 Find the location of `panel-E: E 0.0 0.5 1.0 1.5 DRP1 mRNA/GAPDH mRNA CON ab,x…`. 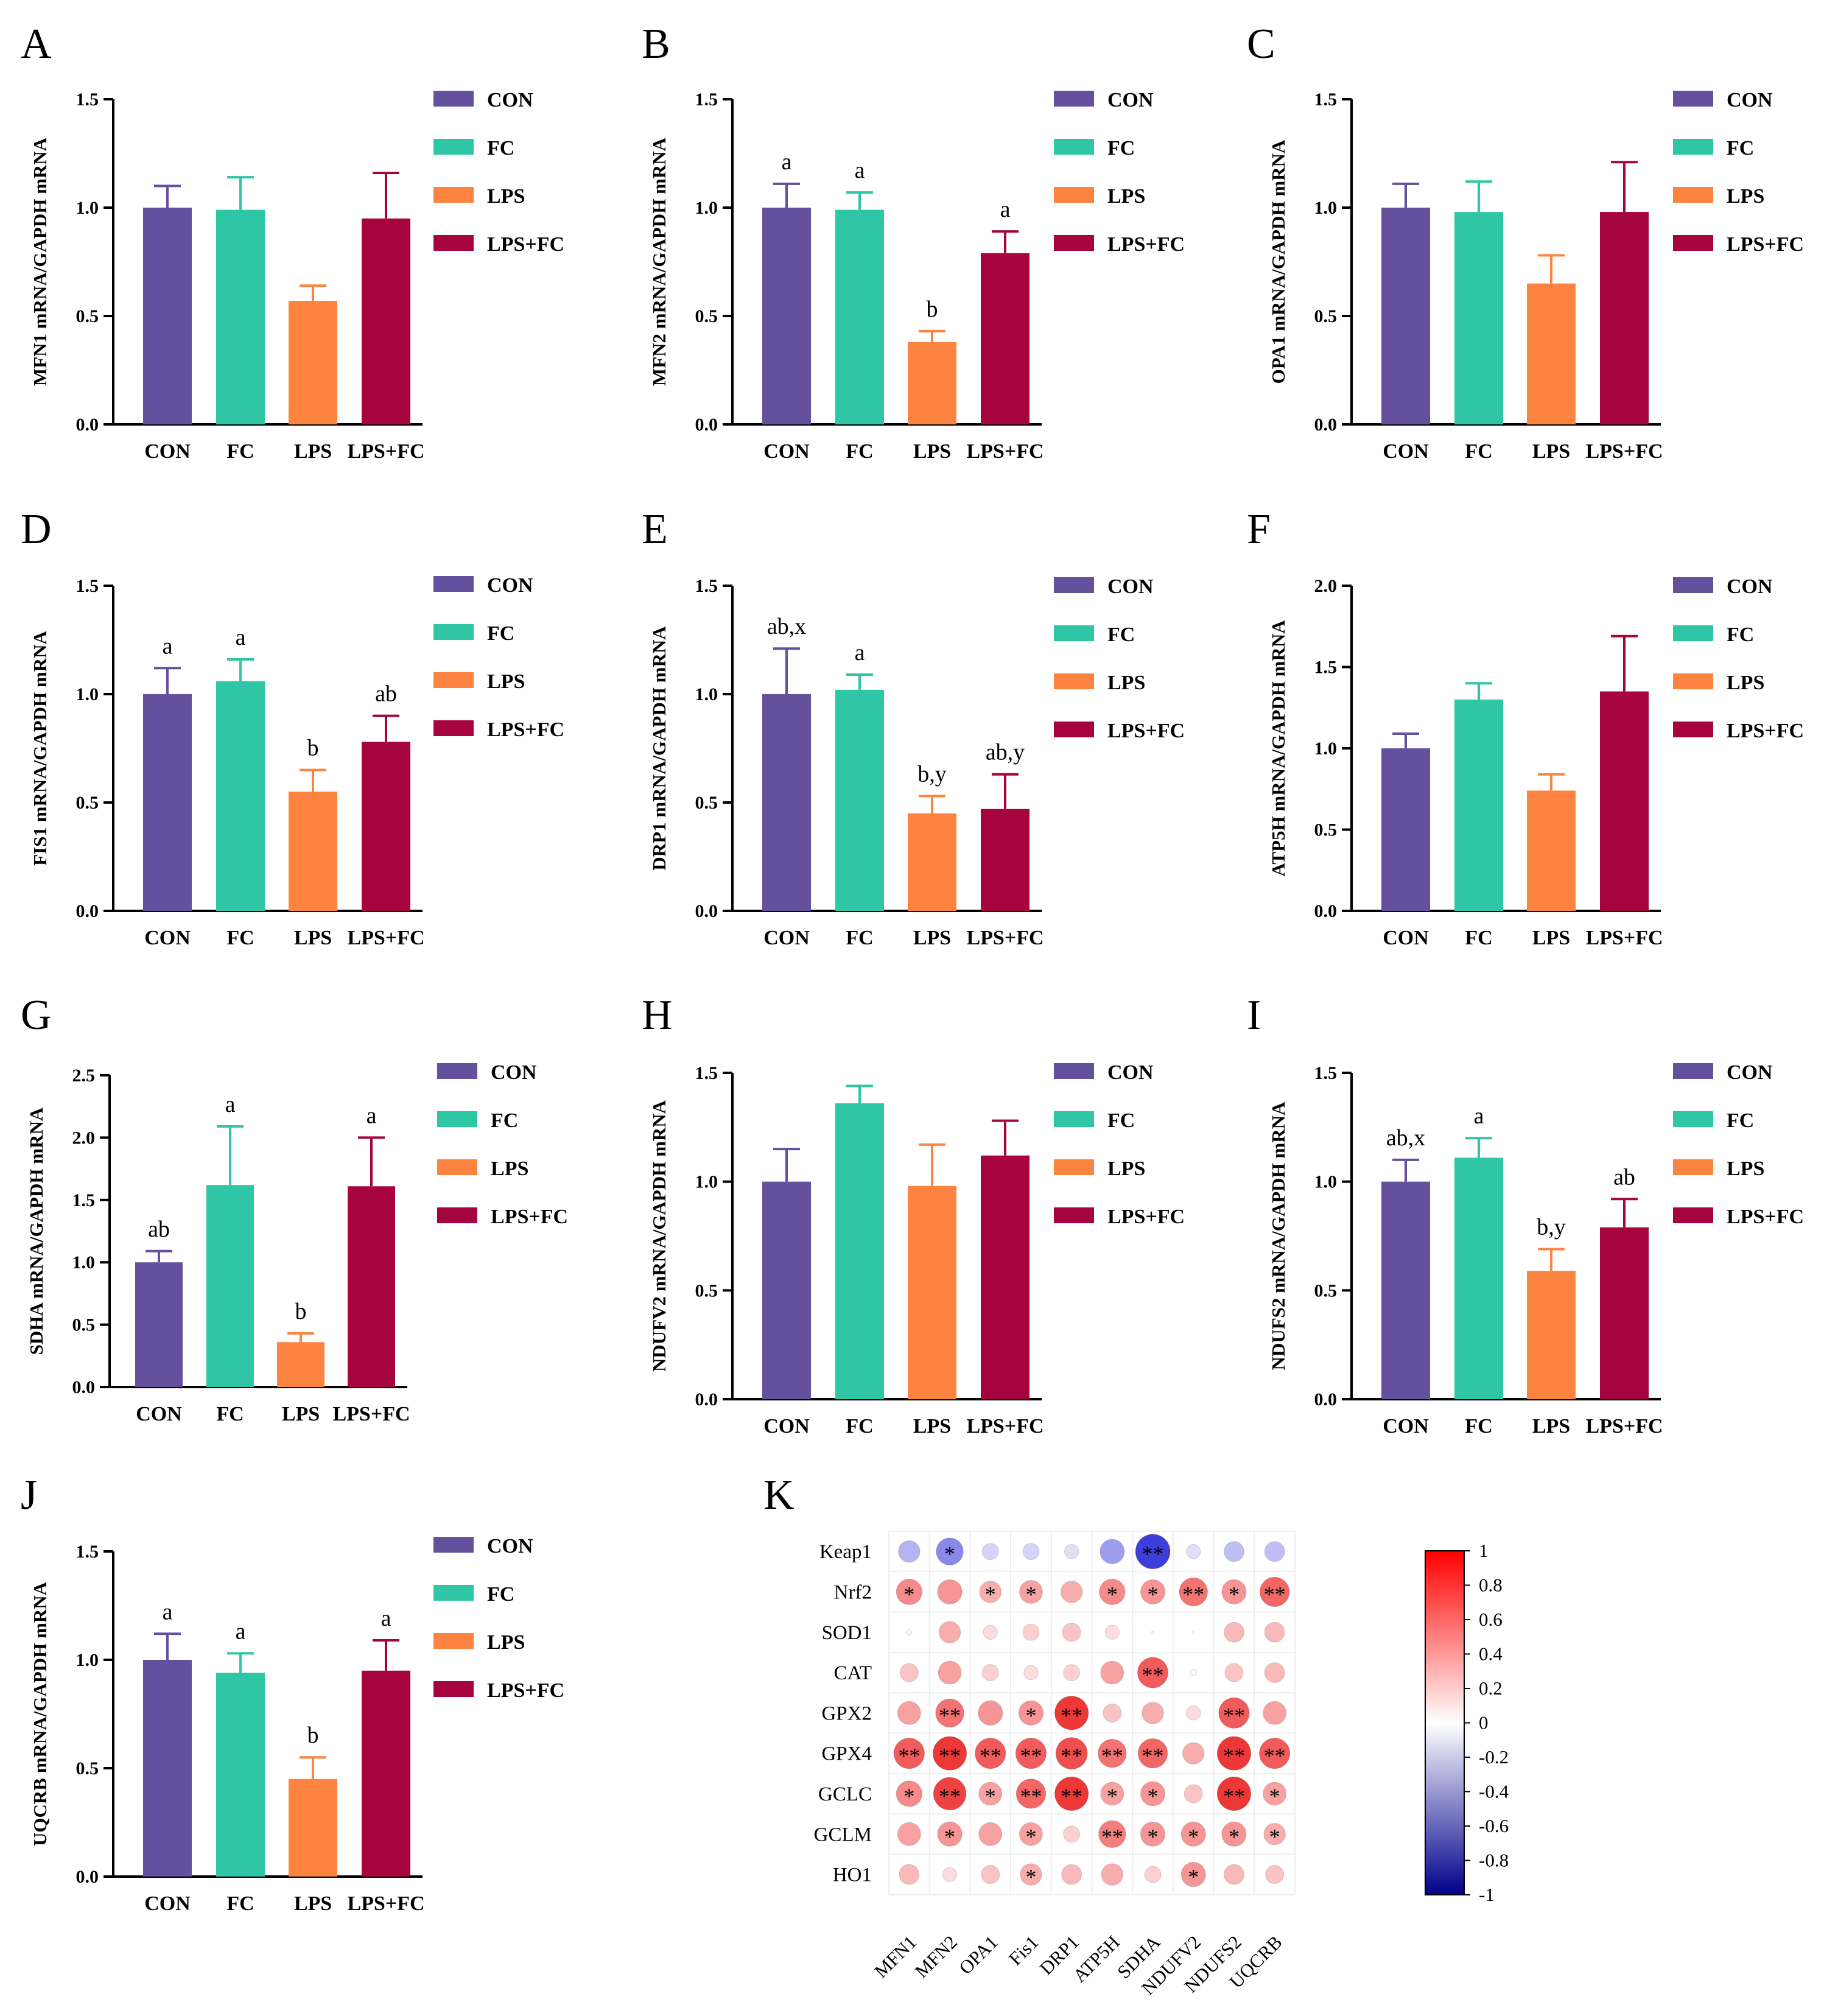

panel-E: E 0.0 0.5 1.0 1.5 DRP1 mRNA/GAPDH mRNA CON ab,x… is located at coordinates (913, 727).